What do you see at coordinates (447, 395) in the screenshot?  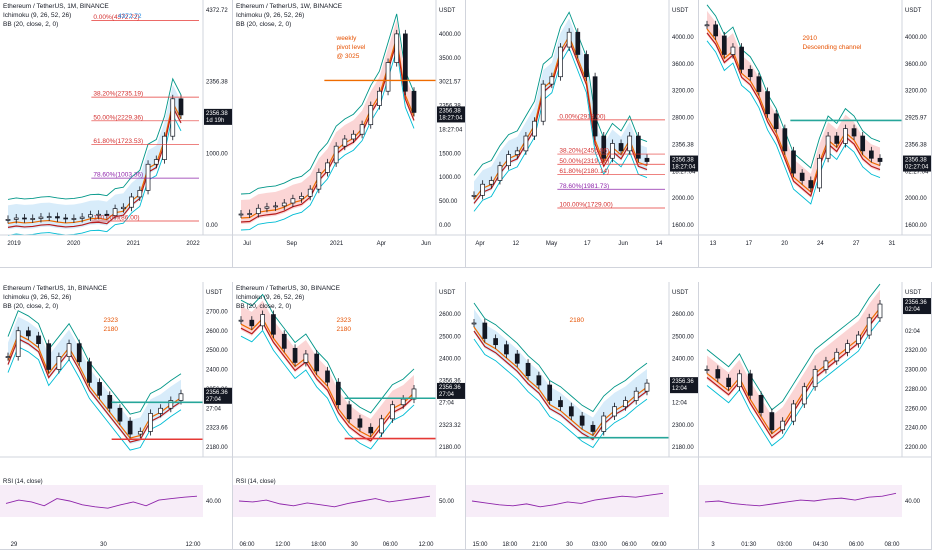 I see `countdown-to-close: 27:04` at bounding box center [447, 395].